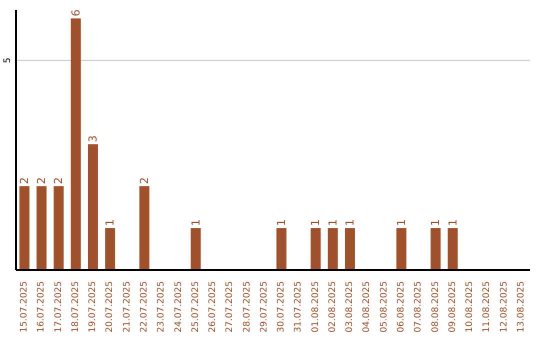 The height and width of the screenshot is (340, 540). Describe the element at coordinates (247, 307) in the screenshot. I see `x-tick-label: 28.07.2025` at that location.